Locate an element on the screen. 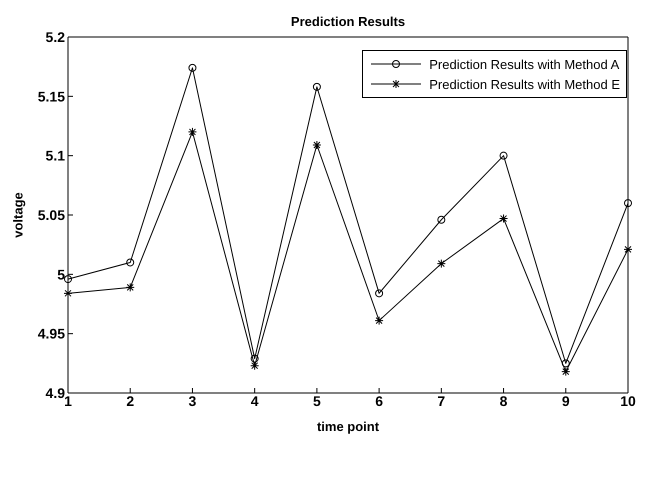 Image resolution: width=649 pixels, height=499 pixels. y-tick-label: 5.1 is located at coordinates (56, 156).